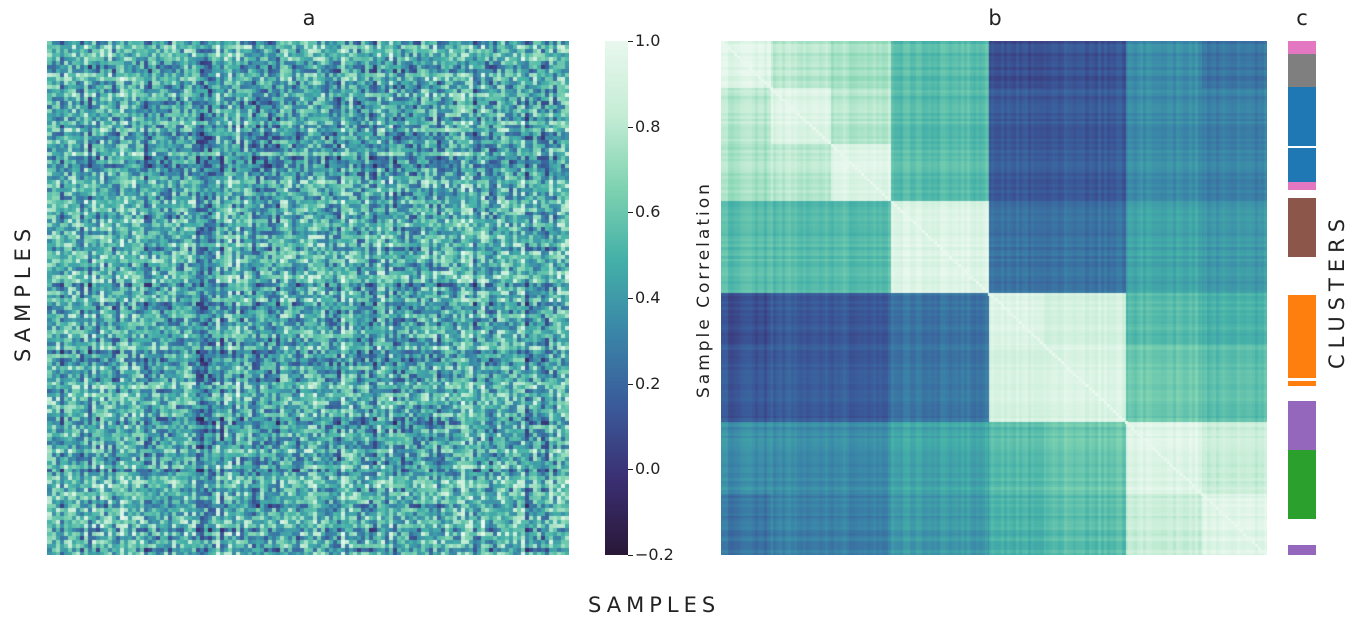 The width and height of the screenshot is (1354, 624). What do you see at coordinates (704, 289) in the screenshot?
I see `panel-b-ylabel: Sample Correlation` at bounding box center [704, 289].